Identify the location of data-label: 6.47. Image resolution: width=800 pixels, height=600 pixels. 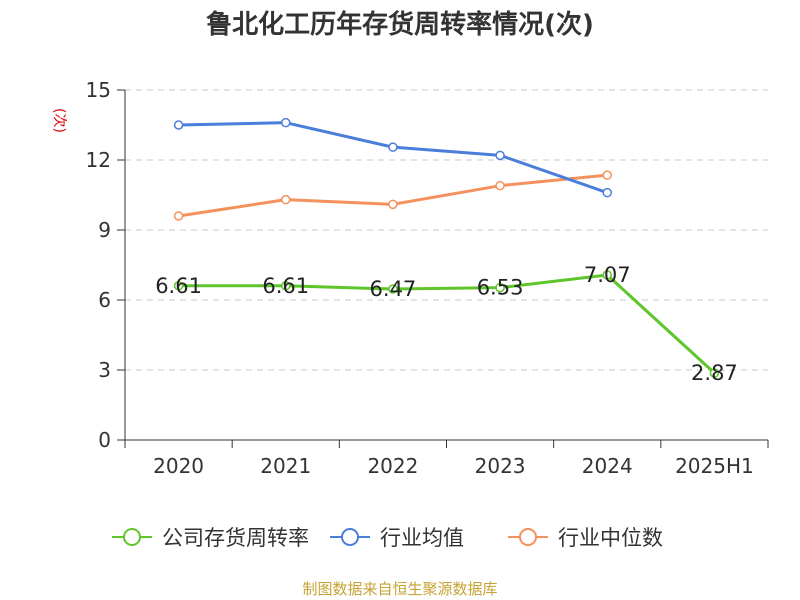
(393, 289).